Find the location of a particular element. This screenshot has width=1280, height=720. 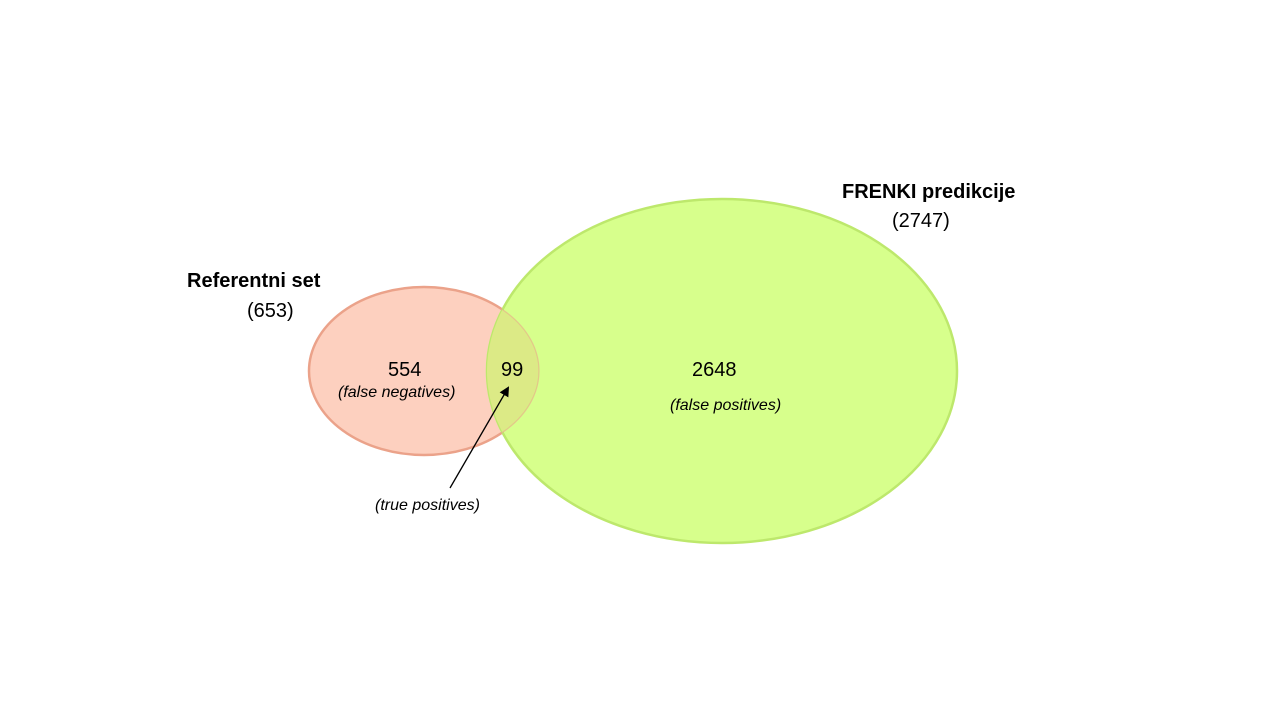

reference-set-outline is located at coordinates (424, 371).